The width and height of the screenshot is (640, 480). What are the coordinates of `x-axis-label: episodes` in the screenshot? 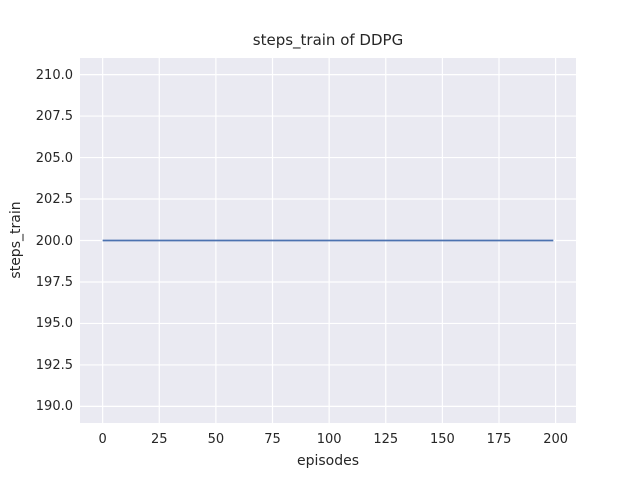 It's located at (328, 461).